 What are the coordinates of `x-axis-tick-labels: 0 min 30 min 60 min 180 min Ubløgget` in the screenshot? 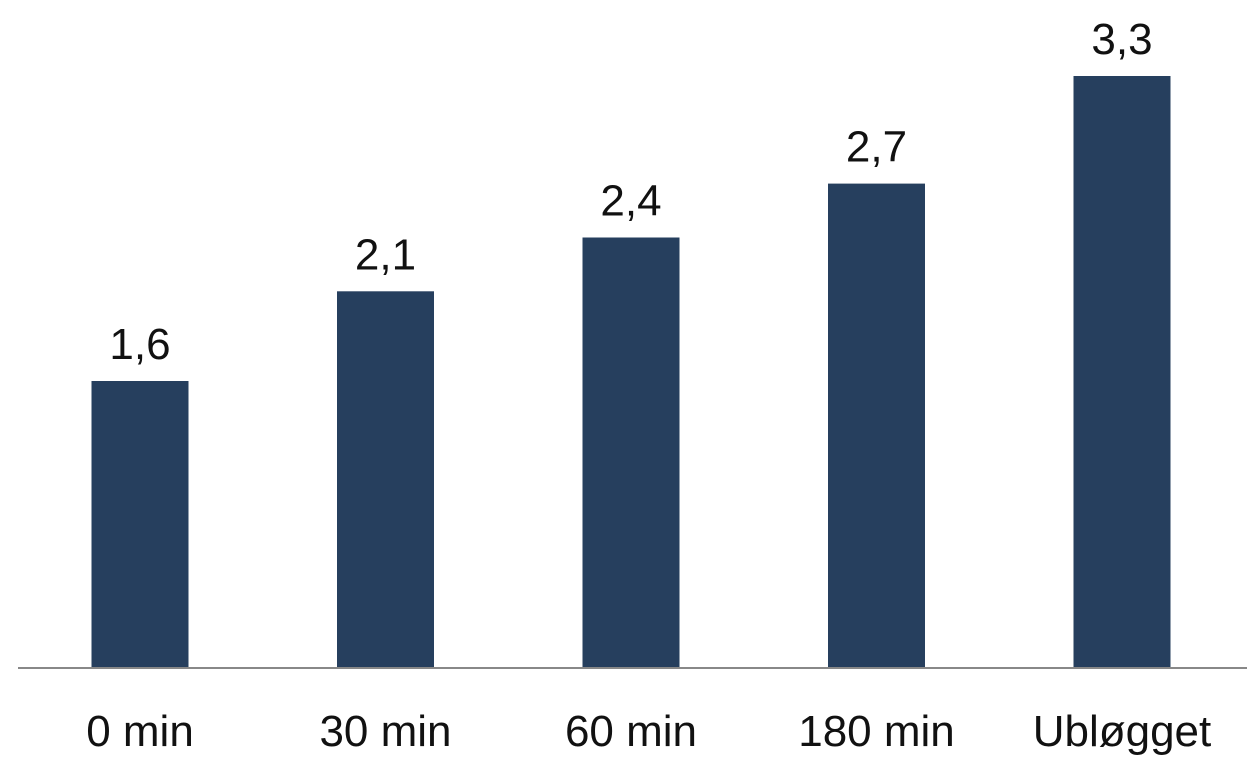 It's located at (648, 731).